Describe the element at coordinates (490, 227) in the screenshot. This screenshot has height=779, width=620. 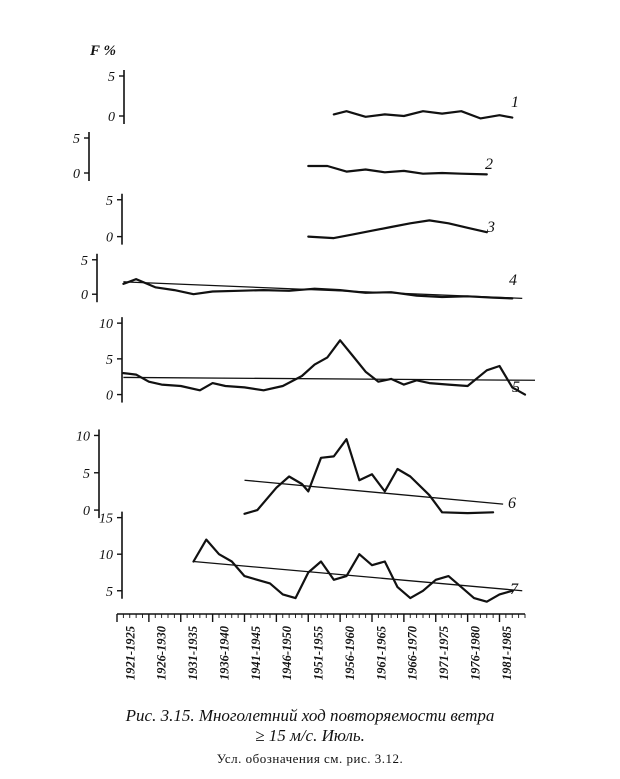
I see `series-label-3: 3` at that location.